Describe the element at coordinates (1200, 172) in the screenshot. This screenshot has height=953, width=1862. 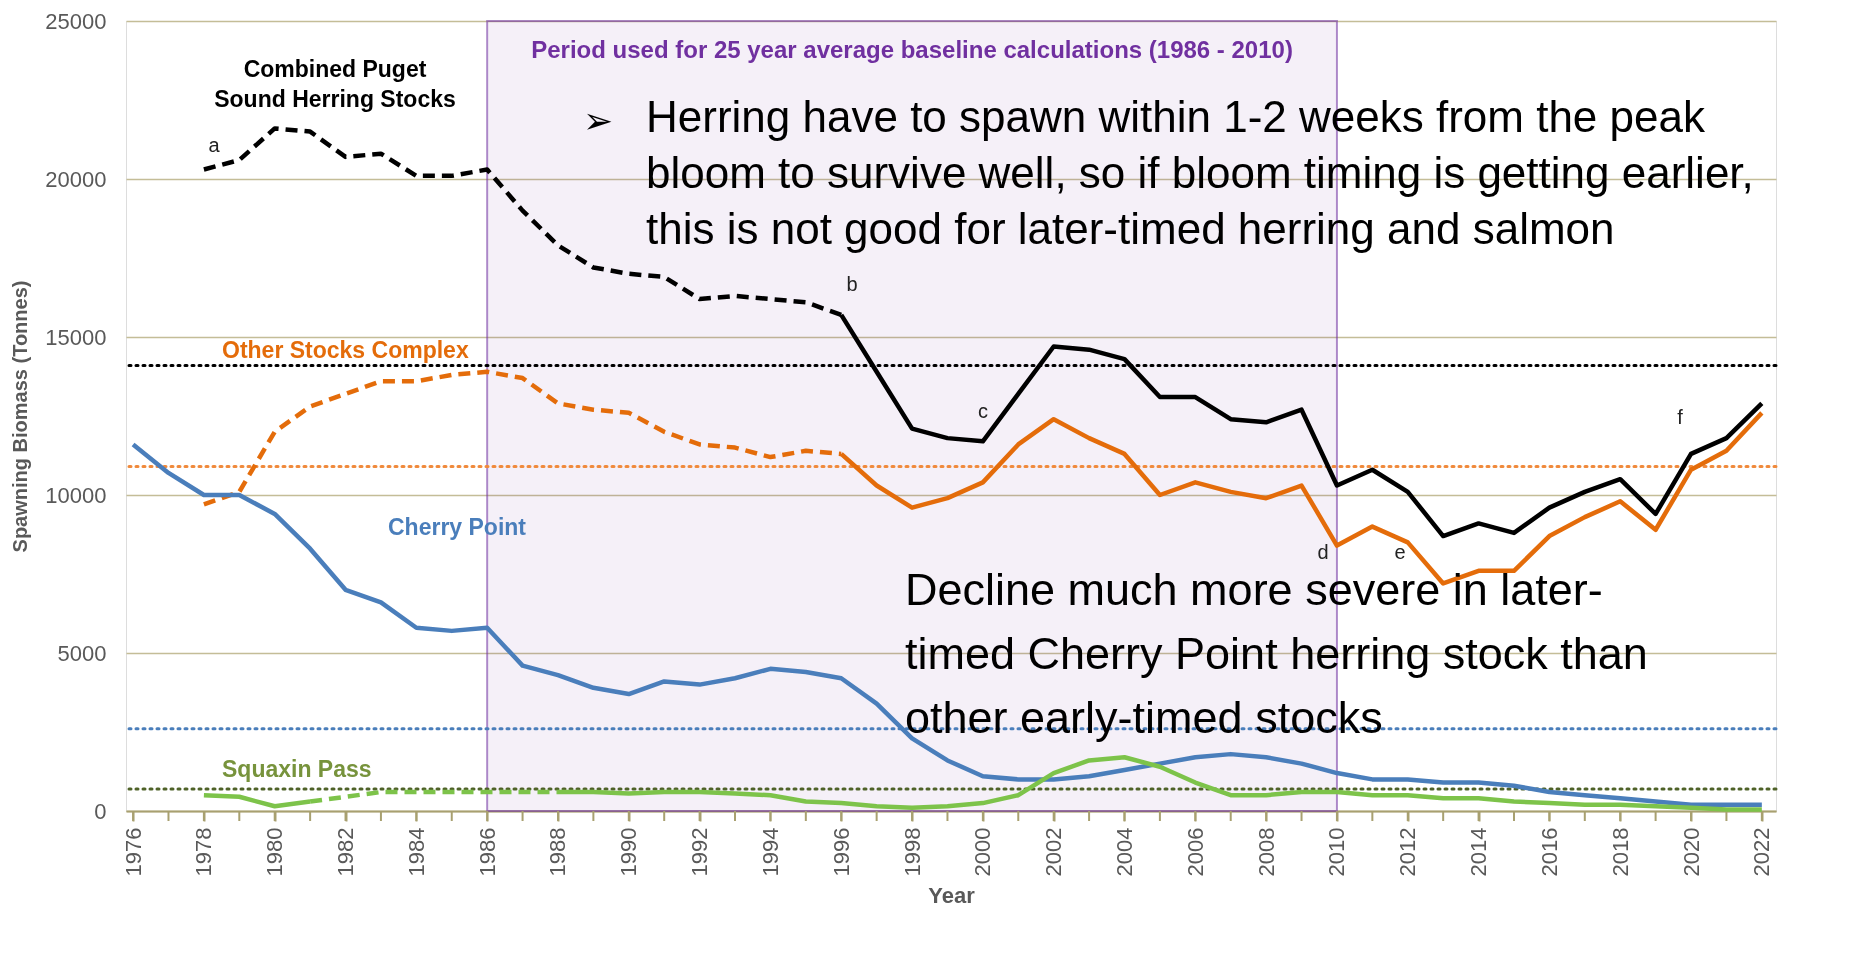
I see `annotation: Herring have to spawn within 1-2 weeks from the peak bloom to survive well, so if bloom timing is getting earlier, this is not good for later-timed herring and salmon` at that location.